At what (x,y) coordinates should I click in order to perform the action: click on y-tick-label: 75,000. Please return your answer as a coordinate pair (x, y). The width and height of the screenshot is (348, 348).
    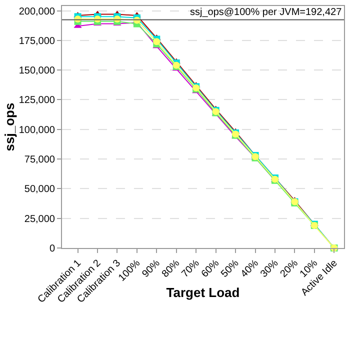
    Looking at the image, I should click on (40, 160).